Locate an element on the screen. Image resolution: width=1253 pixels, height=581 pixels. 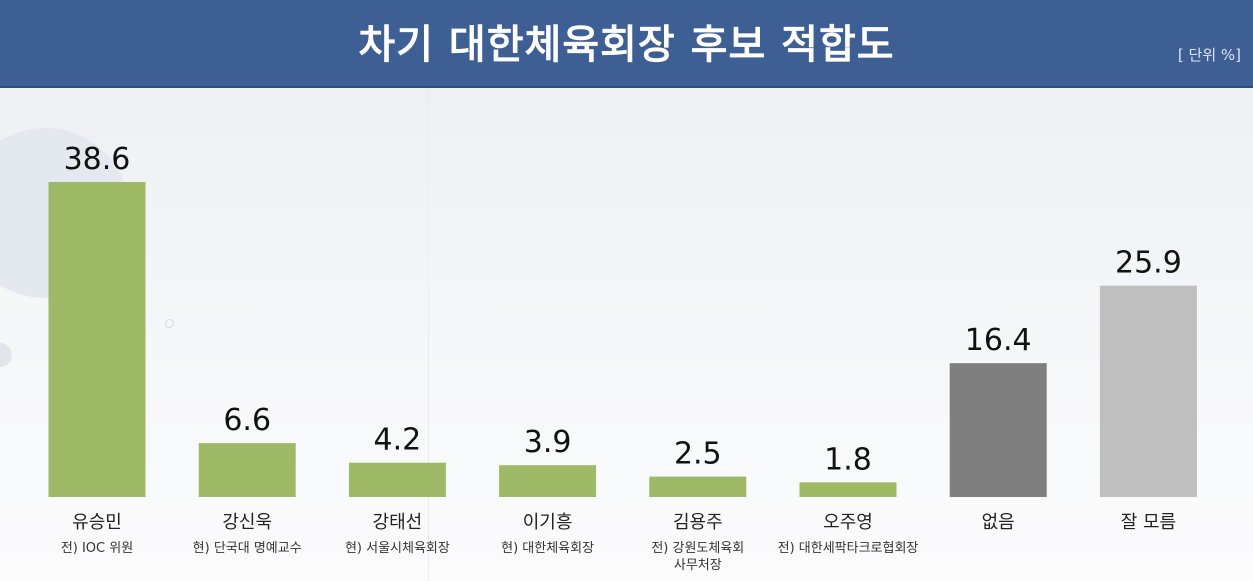
background-ring is located at coordinates (169, 323).